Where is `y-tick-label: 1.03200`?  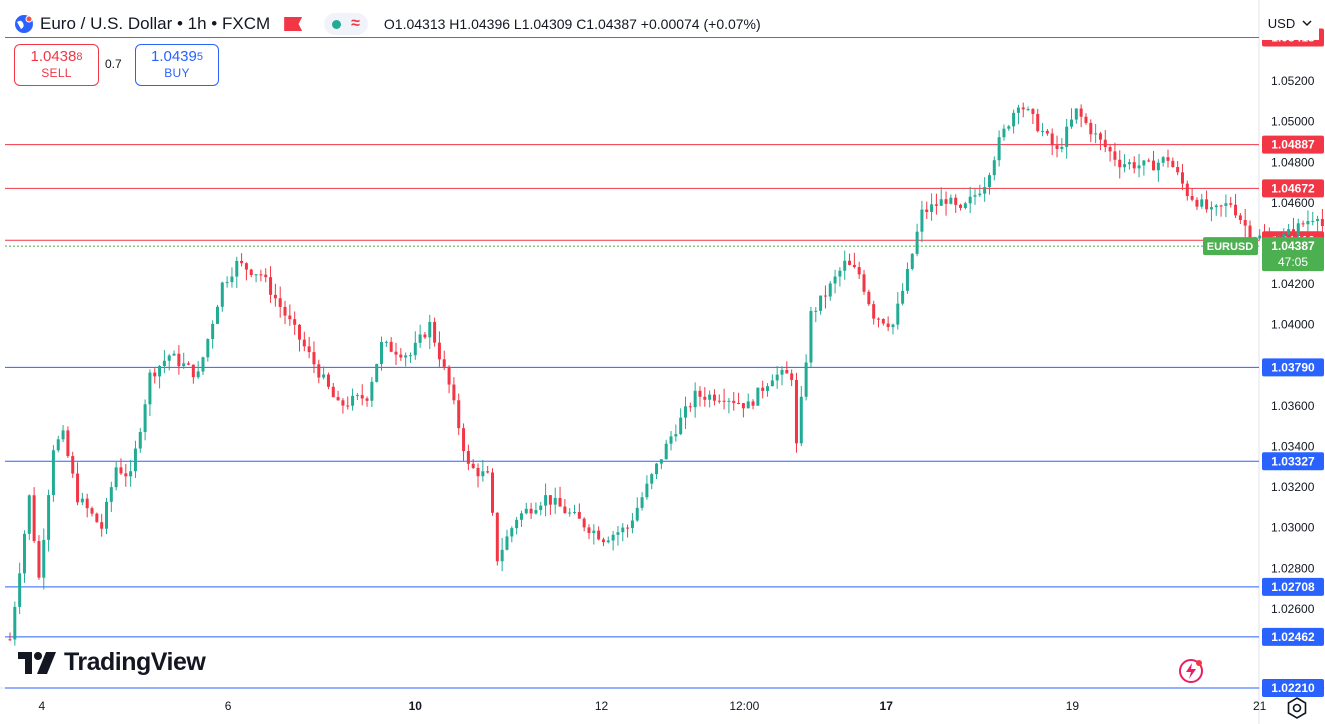
y-tick-label: 1.03200 is located at coordinates (1293, 487).